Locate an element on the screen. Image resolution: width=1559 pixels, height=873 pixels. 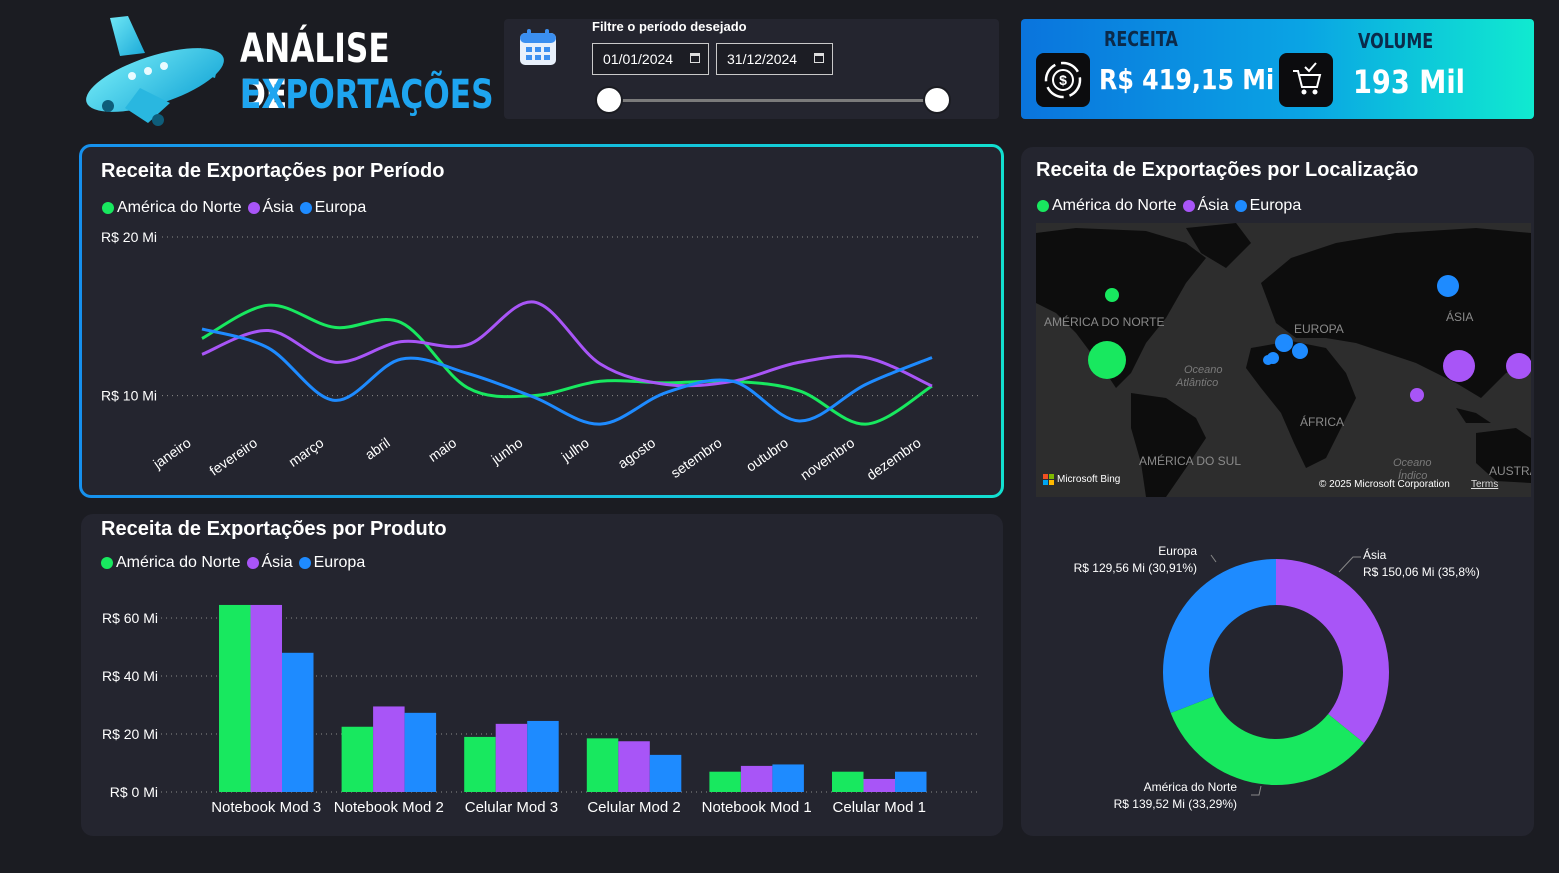
map-label-africa: ÁFRICA is located at coordinates (1322, 422).